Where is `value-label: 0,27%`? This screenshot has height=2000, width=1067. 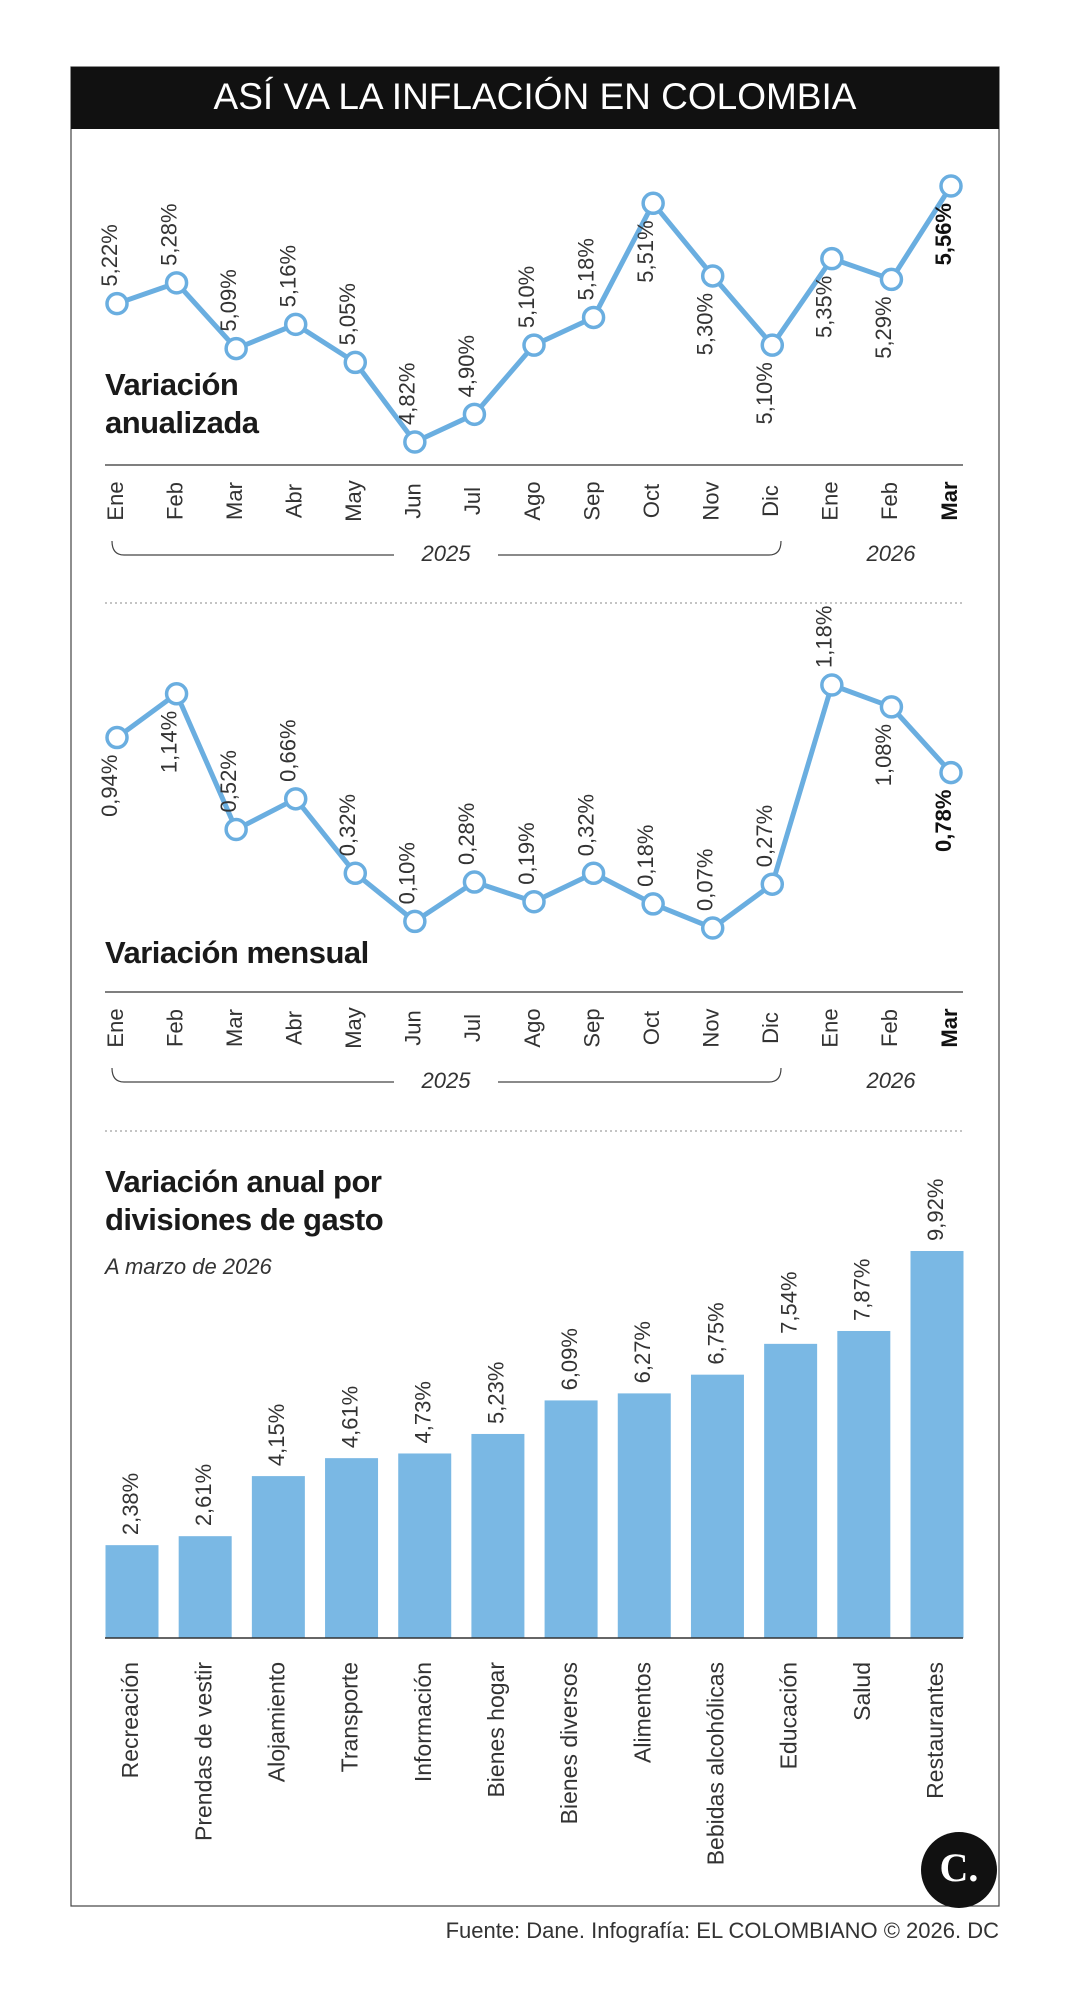
value-label: 0,27% is located at coordinates (764, 836).